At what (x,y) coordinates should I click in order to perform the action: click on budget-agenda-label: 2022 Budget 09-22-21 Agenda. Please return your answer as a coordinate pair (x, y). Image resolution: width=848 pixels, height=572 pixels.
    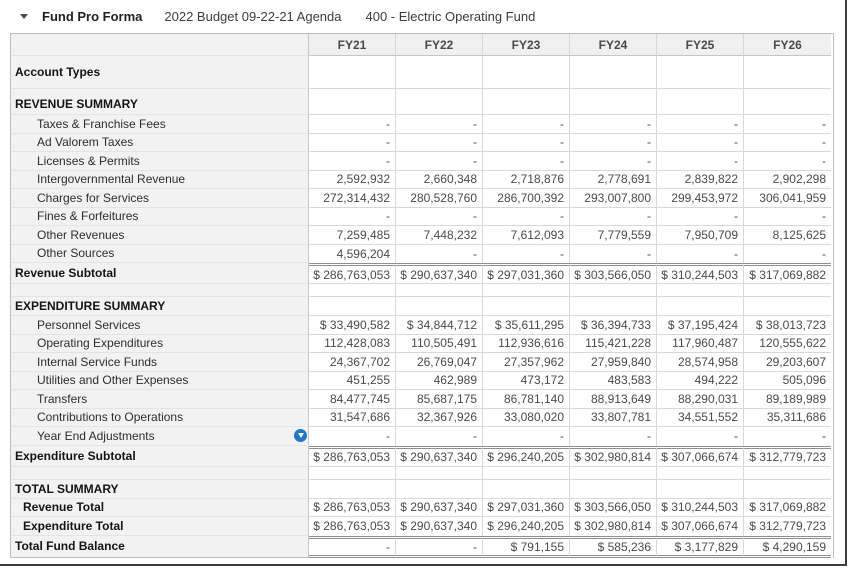
    Looking at the image, I should click on (253, 16).